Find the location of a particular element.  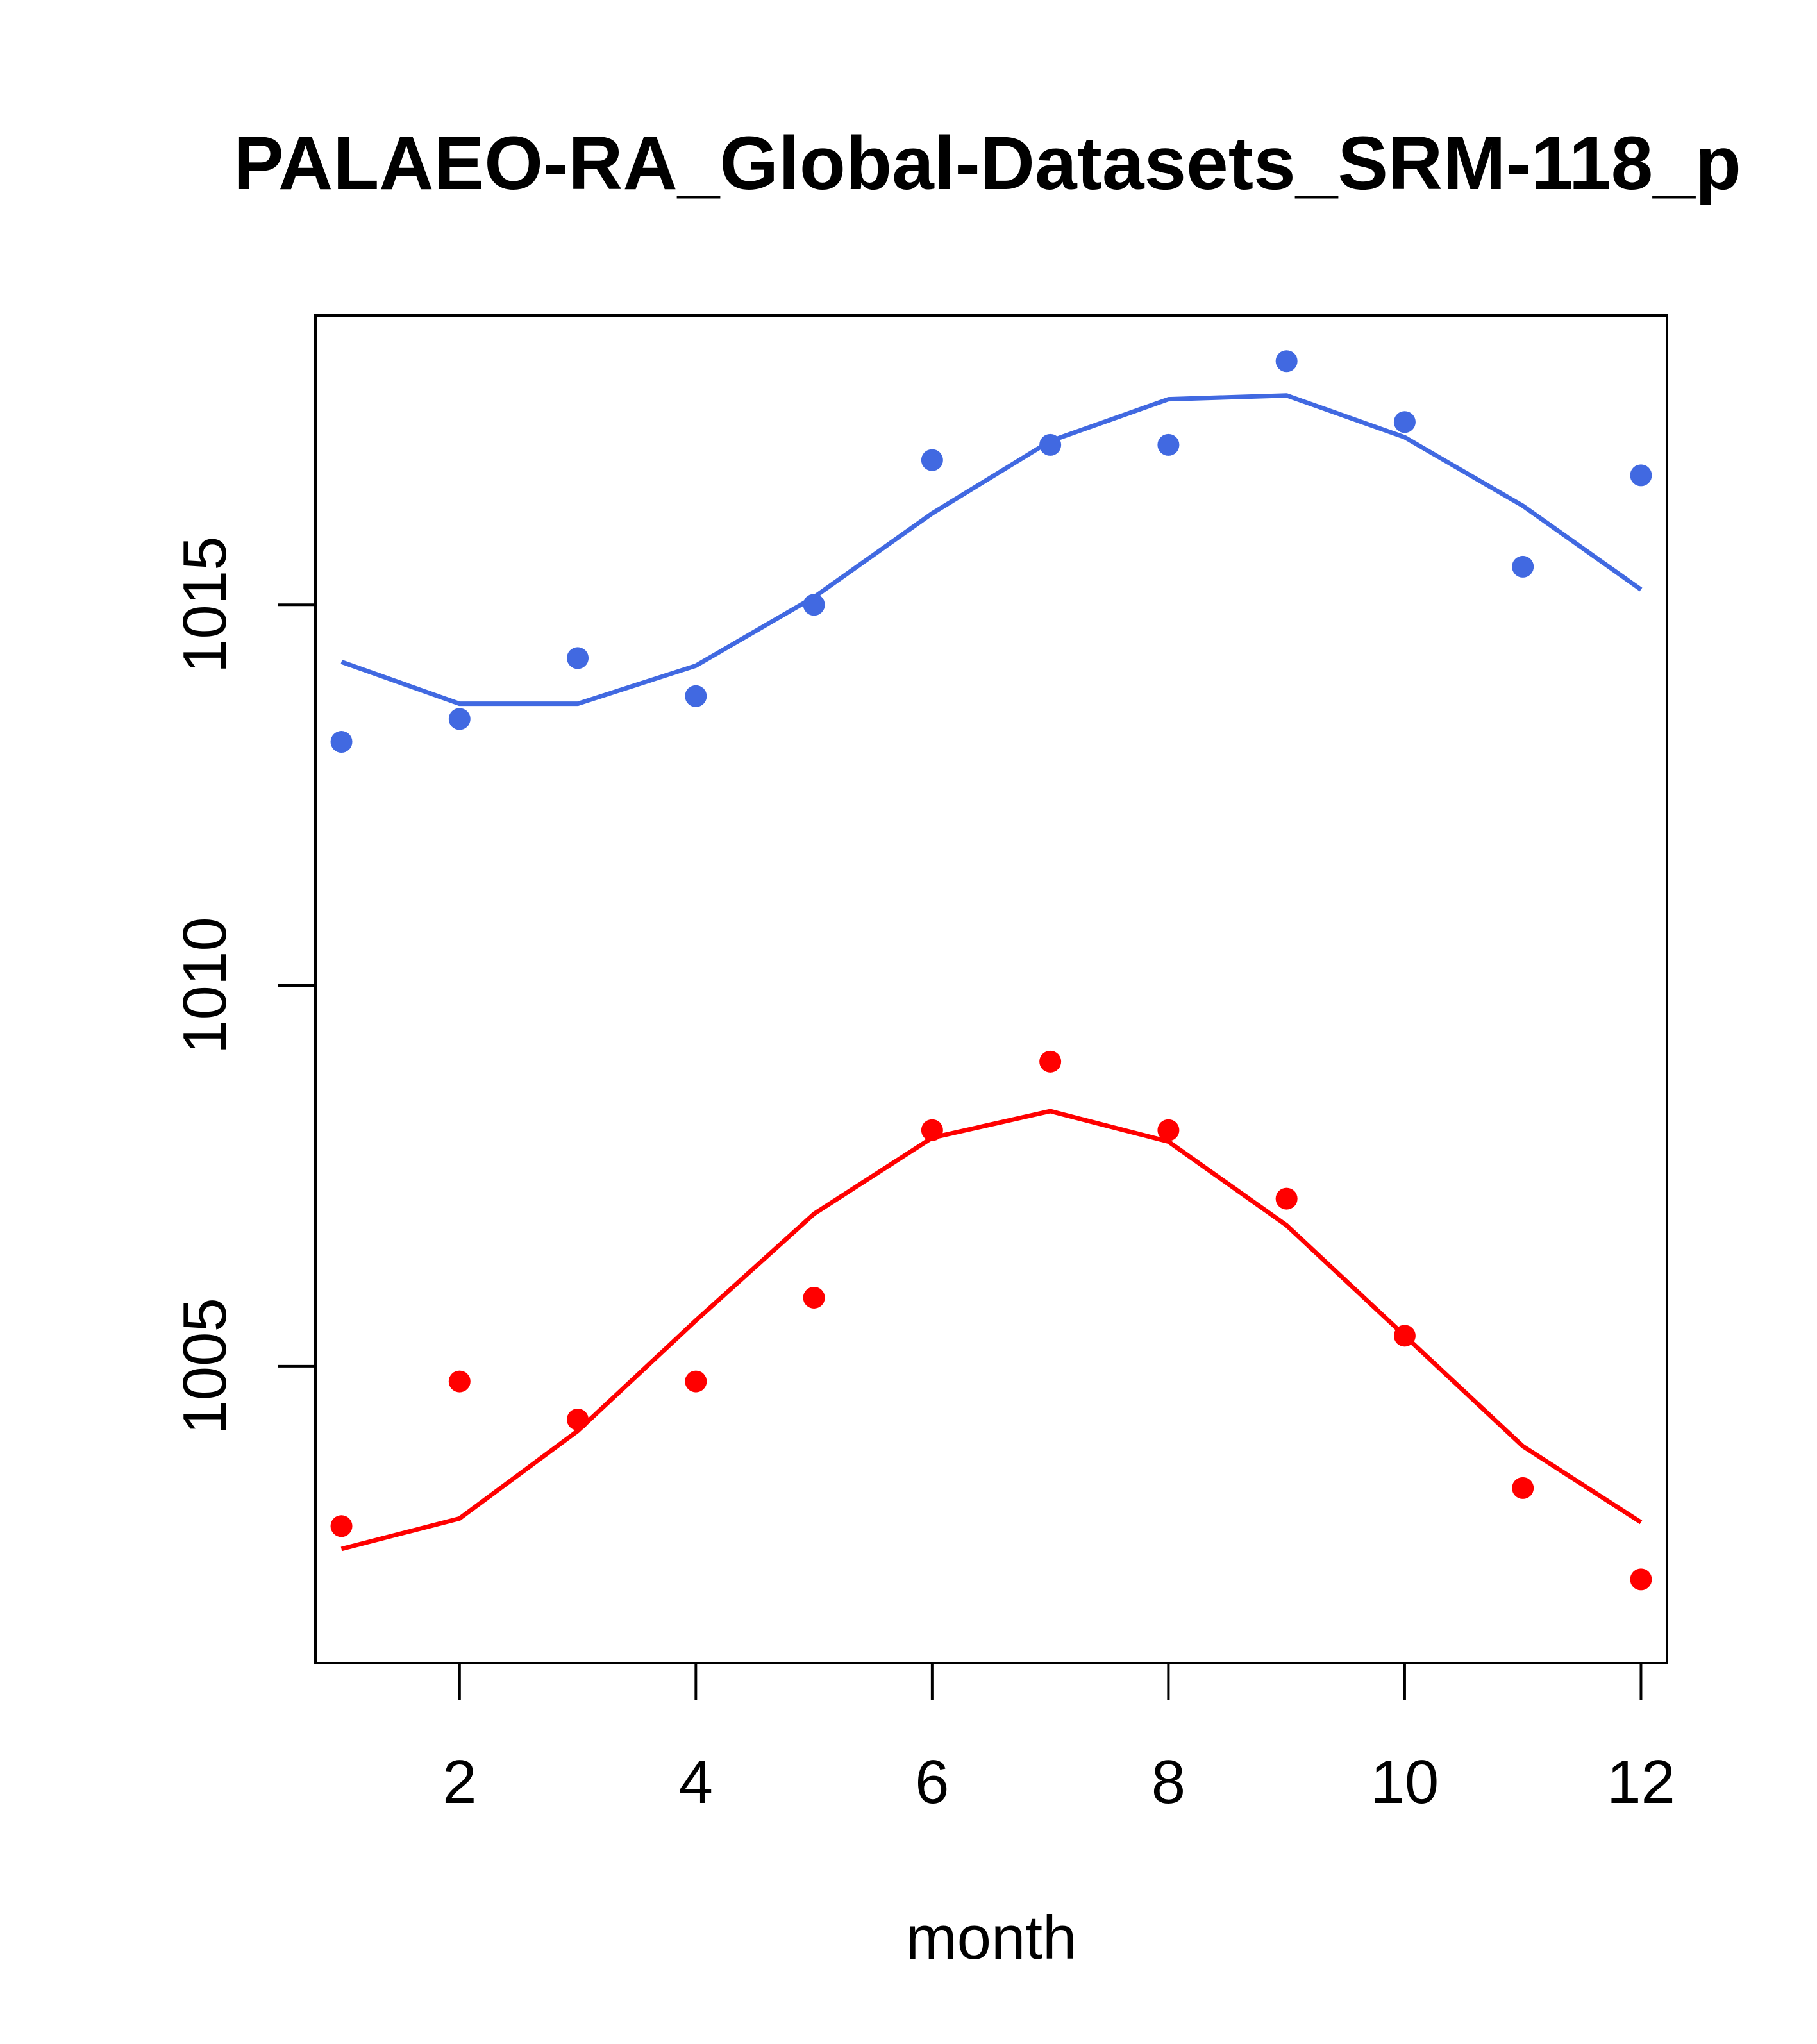

y-tick-label: 1005 is located at coordinates (205, 1366).